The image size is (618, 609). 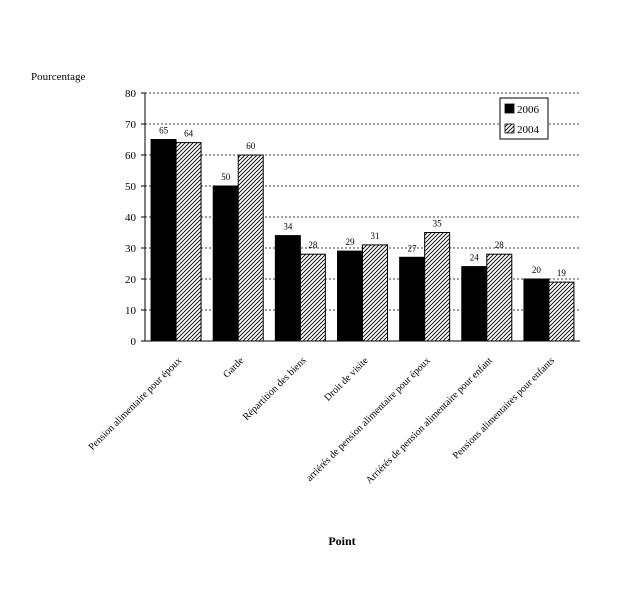 I want to click on category-label-0: Pension alimentaire pour époux, so click(x=136, y=404).